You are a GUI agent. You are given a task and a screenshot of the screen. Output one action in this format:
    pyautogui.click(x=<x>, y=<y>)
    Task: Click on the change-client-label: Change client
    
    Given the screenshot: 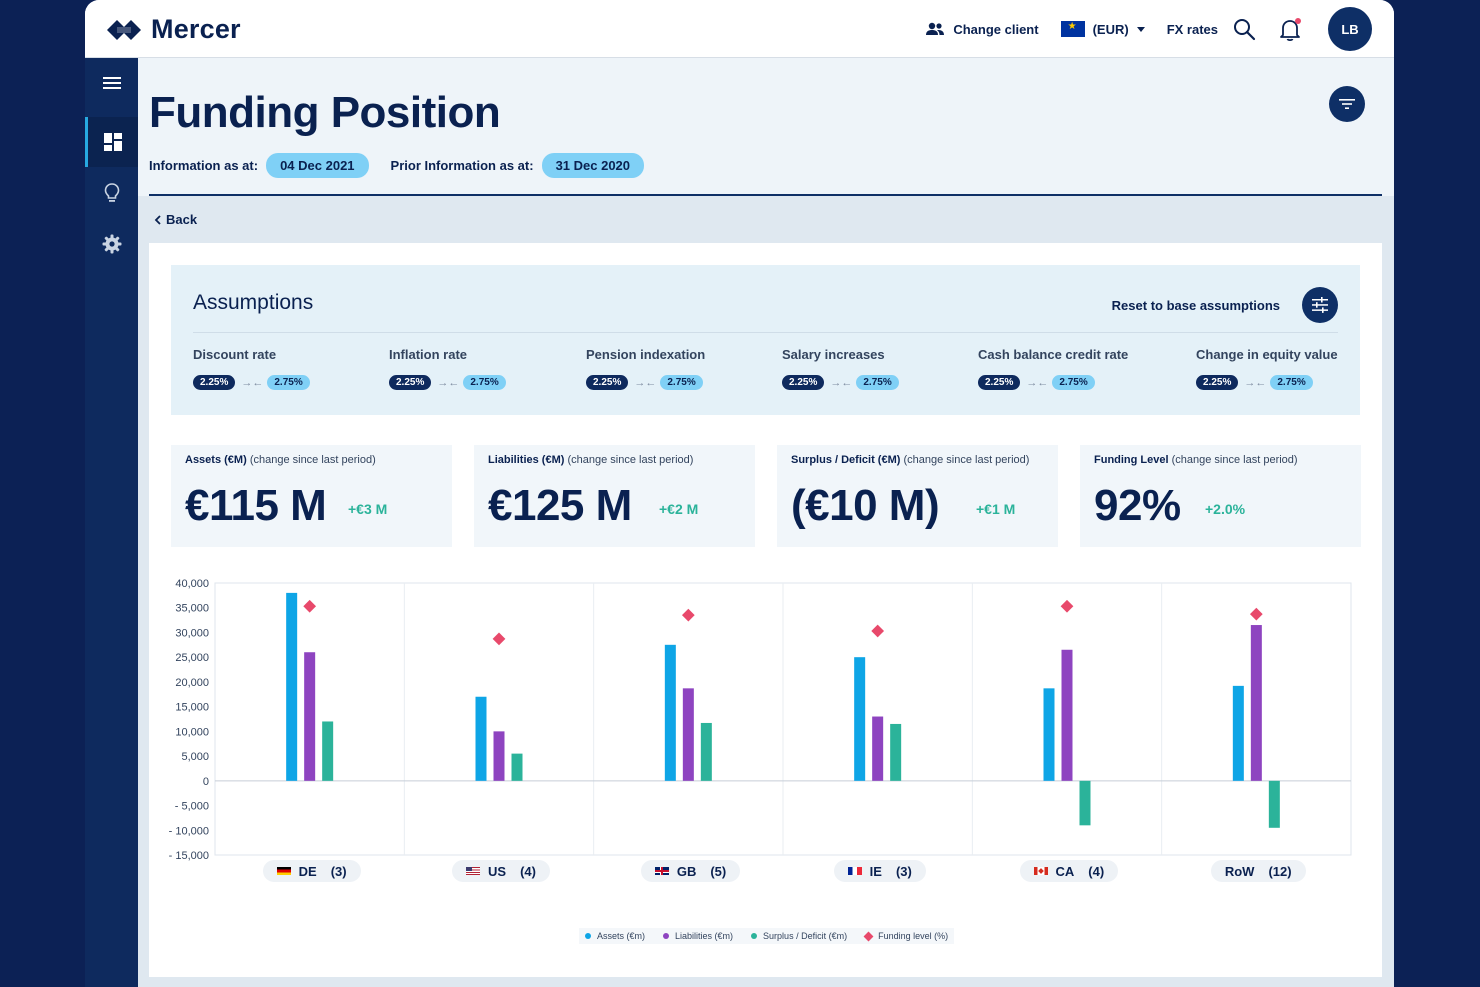 What is the action you would take?
    pyautogui.click(x=996, y=29)
    